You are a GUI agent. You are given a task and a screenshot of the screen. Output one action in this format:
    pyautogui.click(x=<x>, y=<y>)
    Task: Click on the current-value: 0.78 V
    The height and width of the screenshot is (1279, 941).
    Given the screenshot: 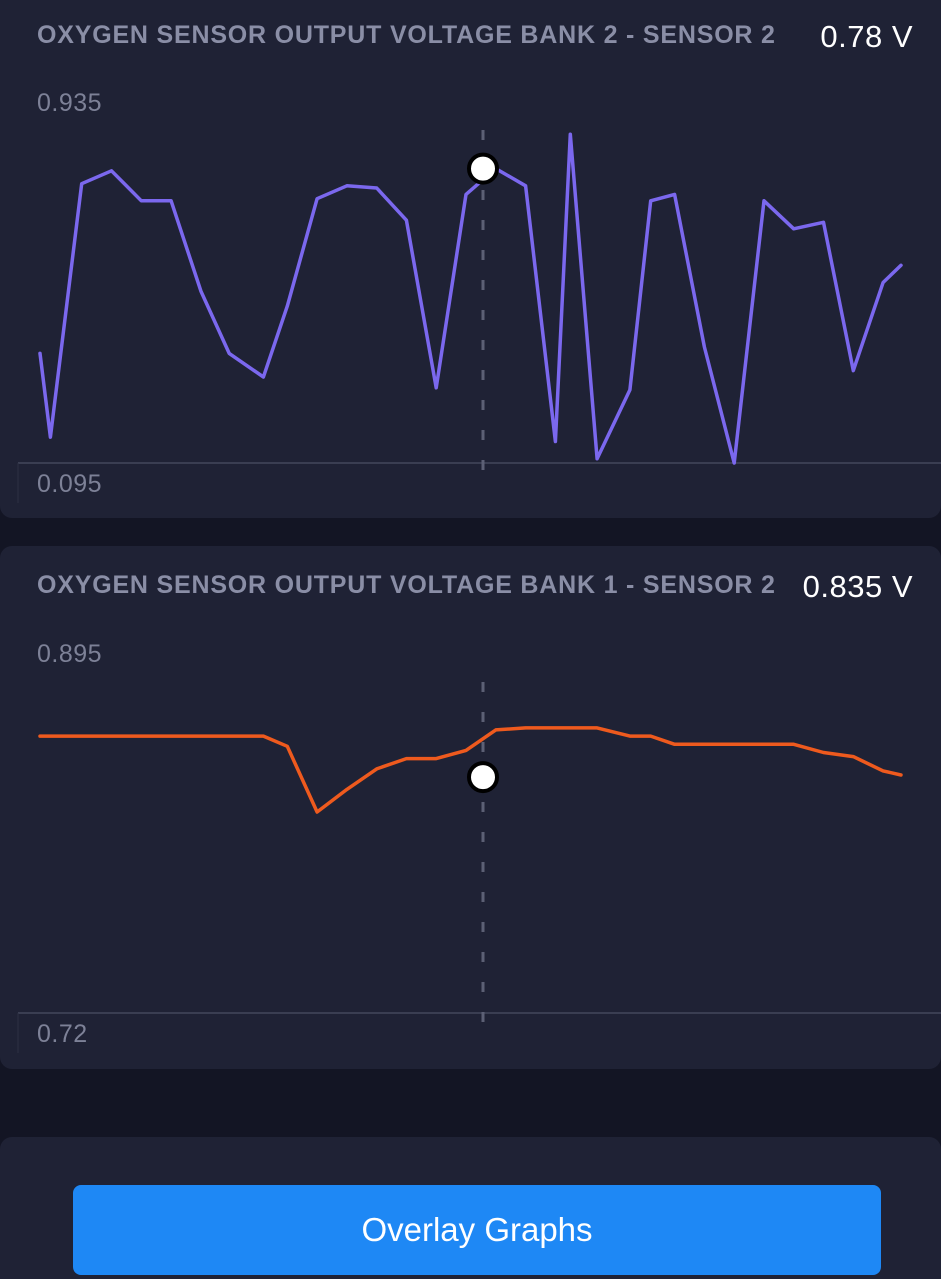 What is the action you would take?
    pyautogui.click(x=866, y=36)
    